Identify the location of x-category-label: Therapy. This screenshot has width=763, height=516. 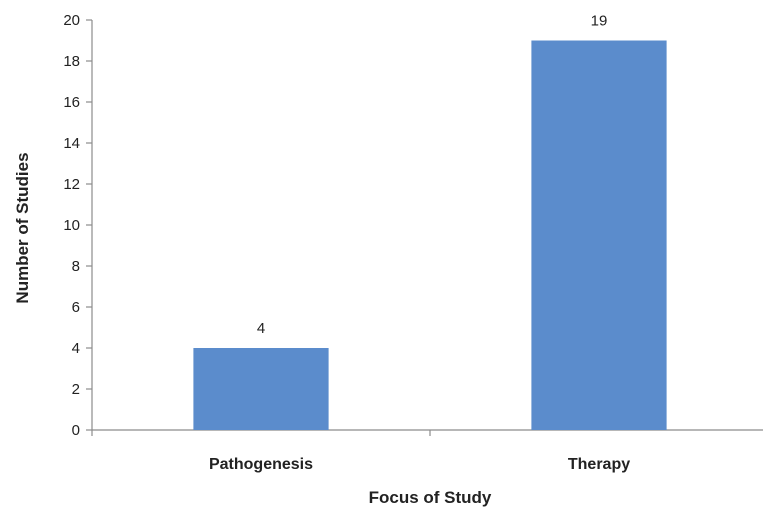
(599, 464).